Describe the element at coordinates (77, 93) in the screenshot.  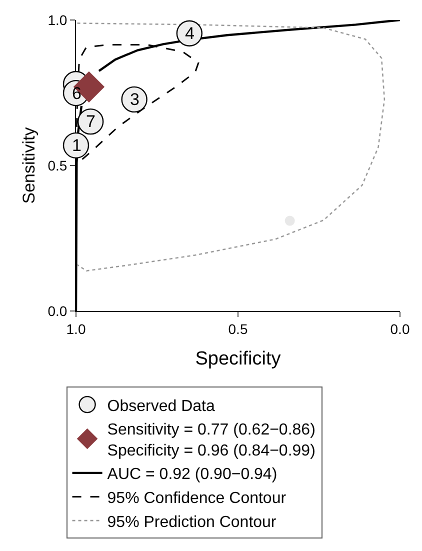
I see `annotation: 6` at that location.